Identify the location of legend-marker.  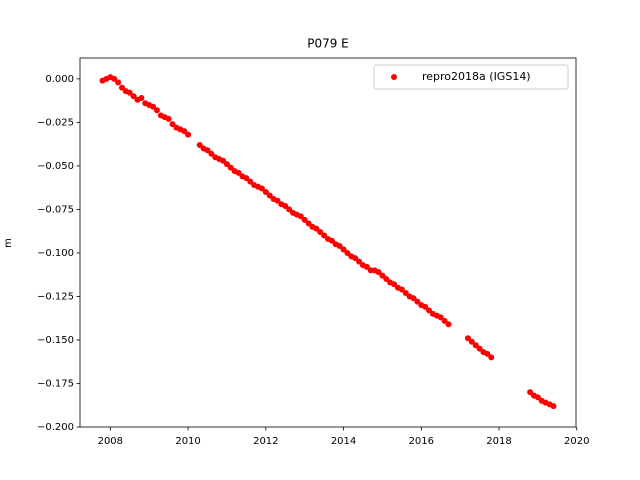
(394, 77).